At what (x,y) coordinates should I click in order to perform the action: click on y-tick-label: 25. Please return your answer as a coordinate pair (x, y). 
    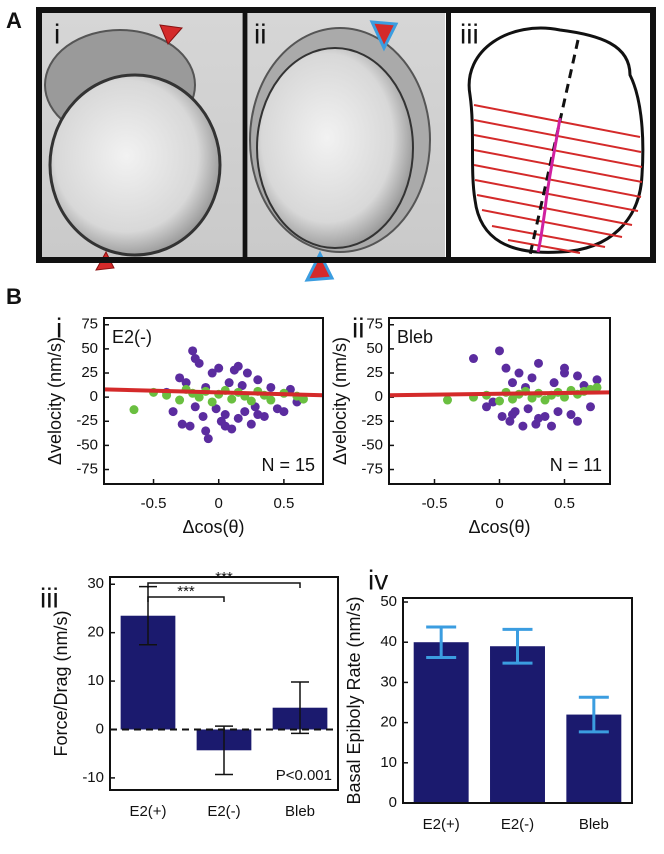
    Looking at the image, I should click on (89, 372).